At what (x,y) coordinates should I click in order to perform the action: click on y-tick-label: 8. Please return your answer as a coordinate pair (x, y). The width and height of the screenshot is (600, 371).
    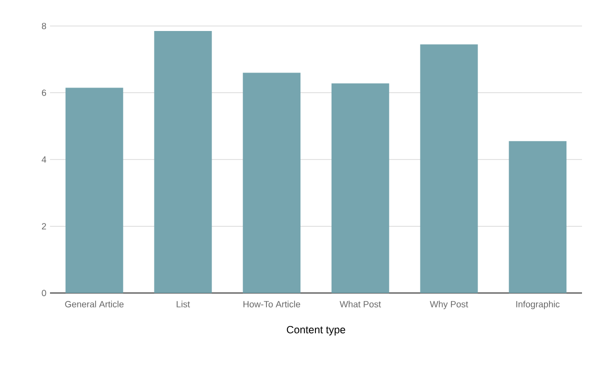
    Looking at the image, I should click on (44, 26).